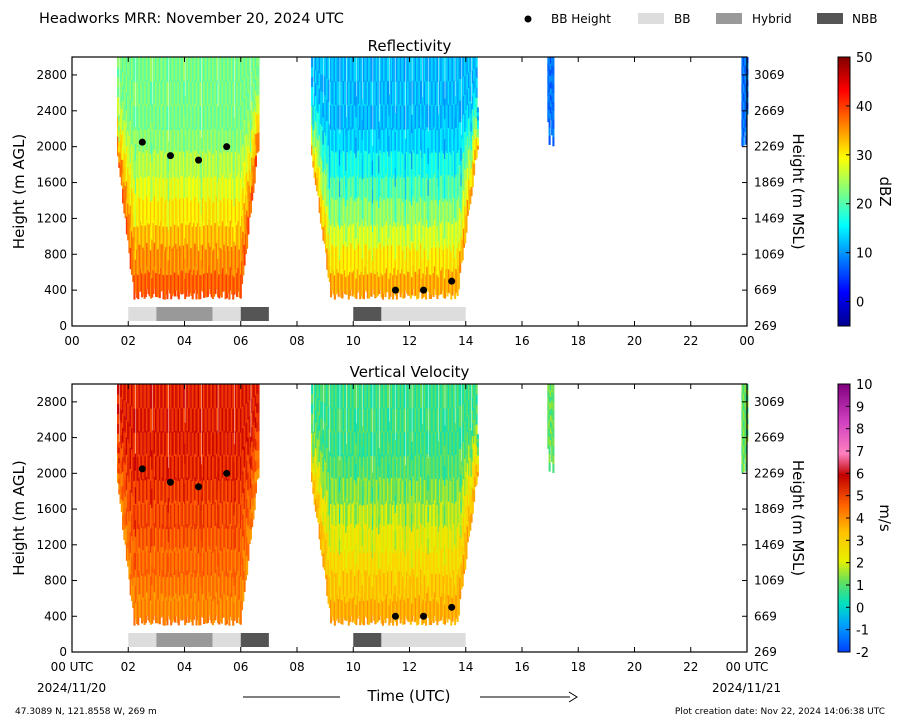  What do you see at coordinates (528, 19) in the screenshot?
I see `legend-bb-height-marker` at bounding box center [528, 19].